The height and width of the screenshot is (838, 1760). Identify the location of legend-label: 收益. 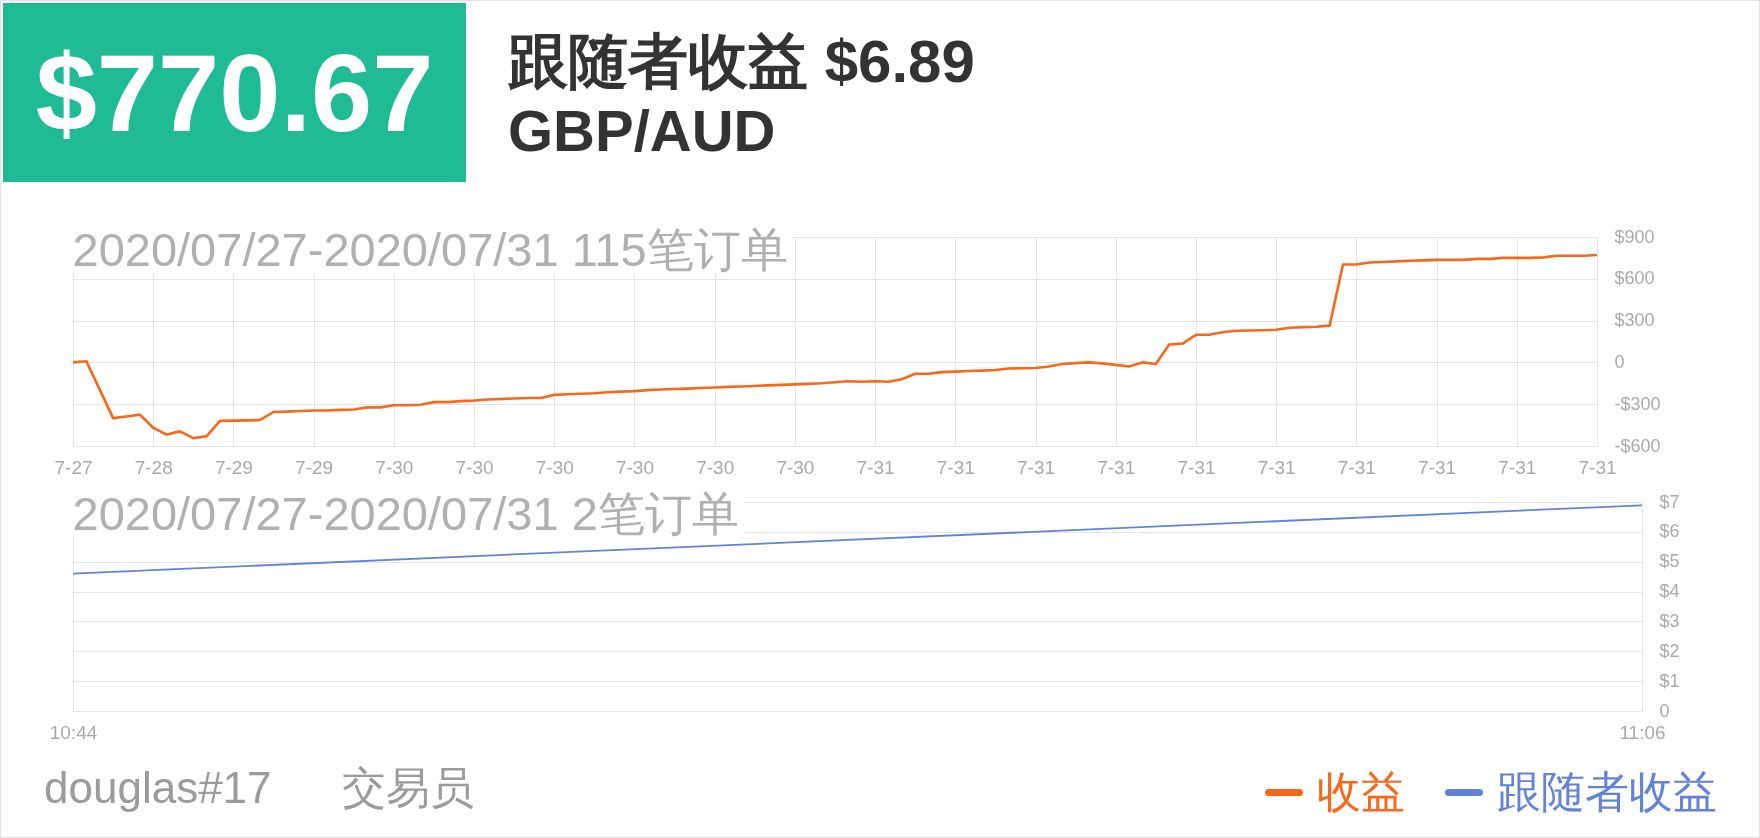
(1361, 791).